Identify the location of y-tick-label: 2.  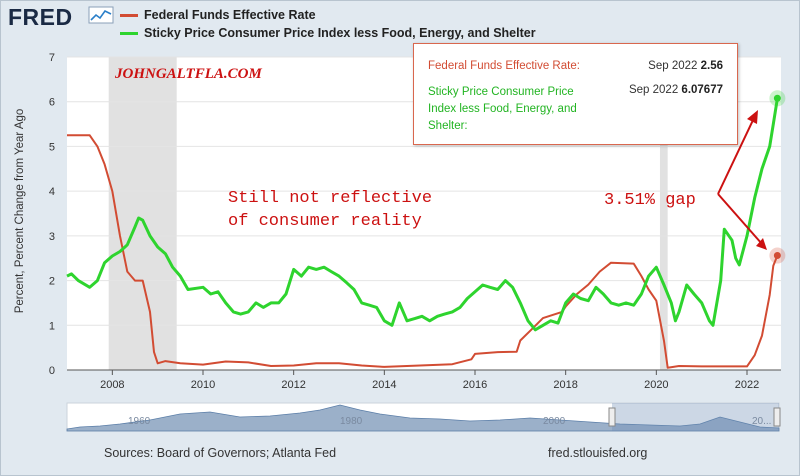
(52, 282).